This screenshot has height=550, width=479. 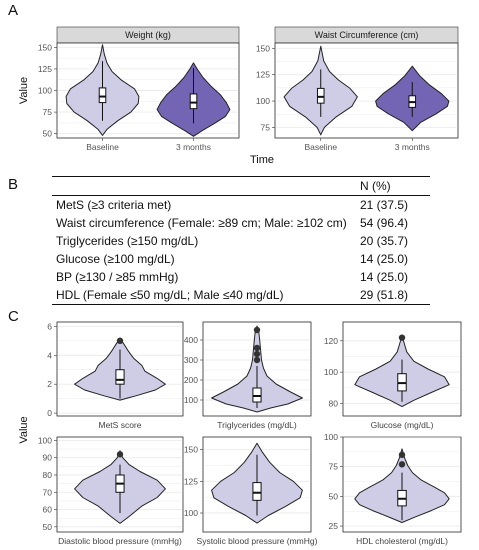 What do you see at coordinates (384, 295) in the screenshot?
I see `table-cell-n: 29 (51.8)` at bounding box center [384, 295].